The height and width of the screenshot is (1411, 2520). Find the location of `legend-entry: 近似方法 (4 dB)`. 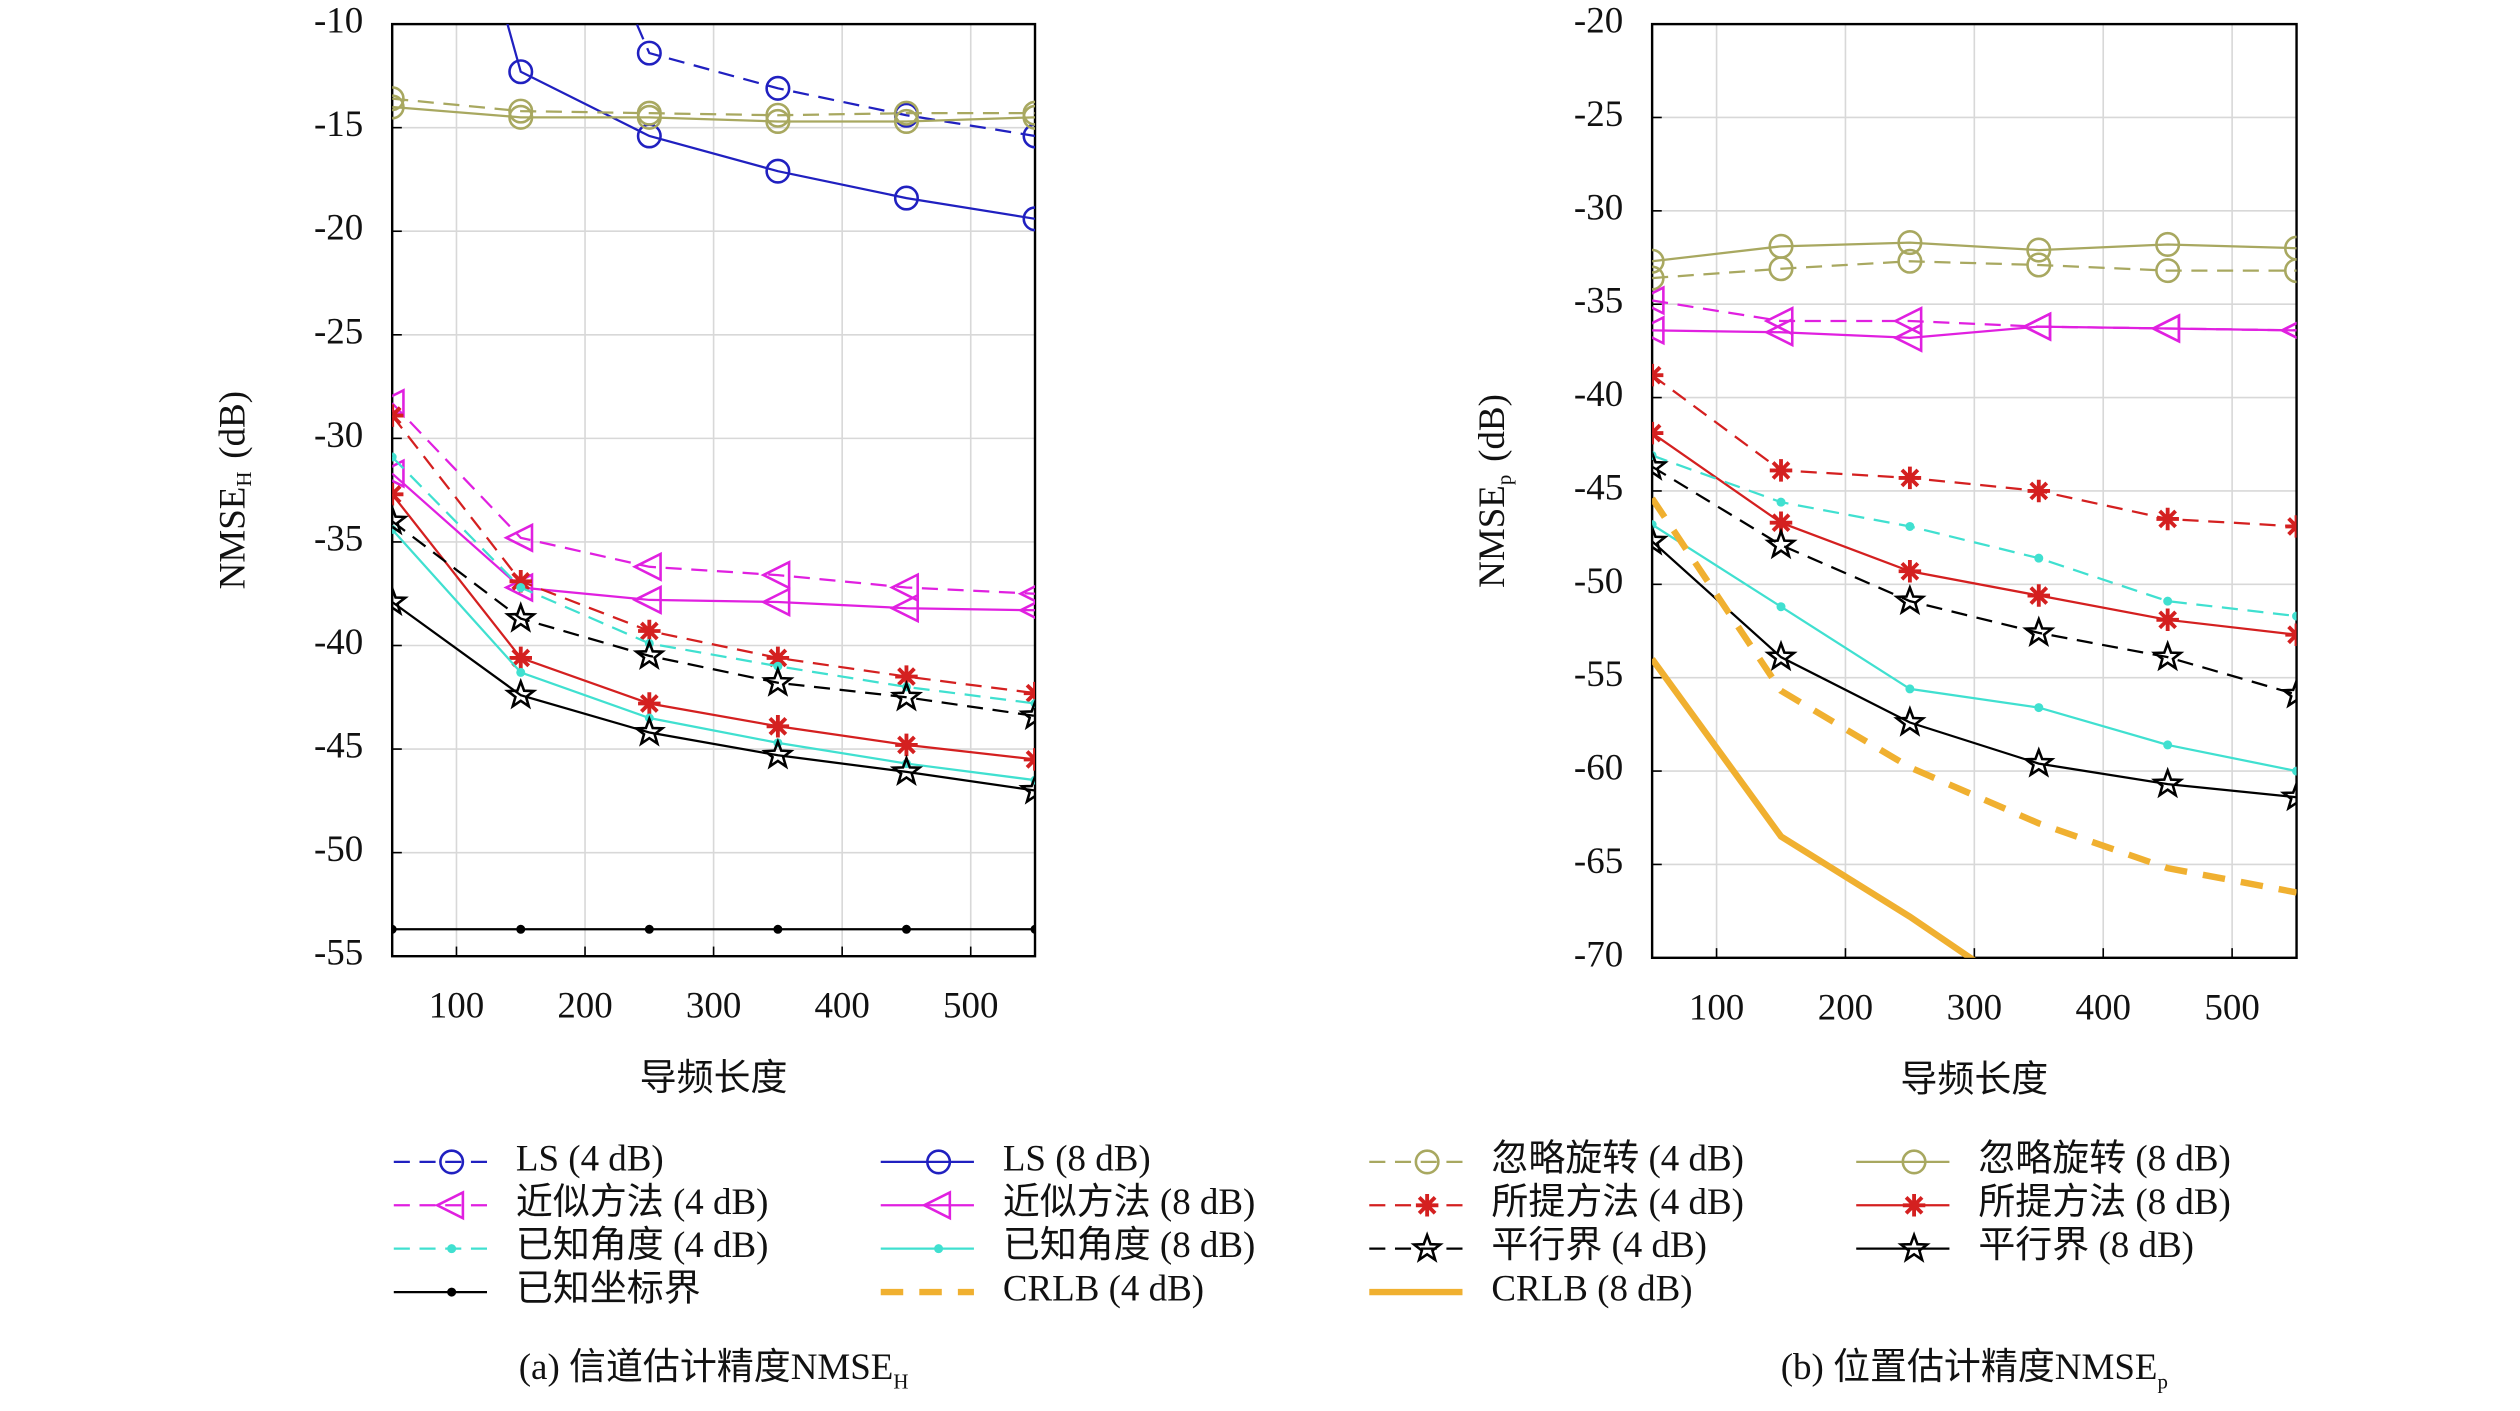

legend-entry: 近似方法 (4 dB) is located at coordinates (580, 1202).